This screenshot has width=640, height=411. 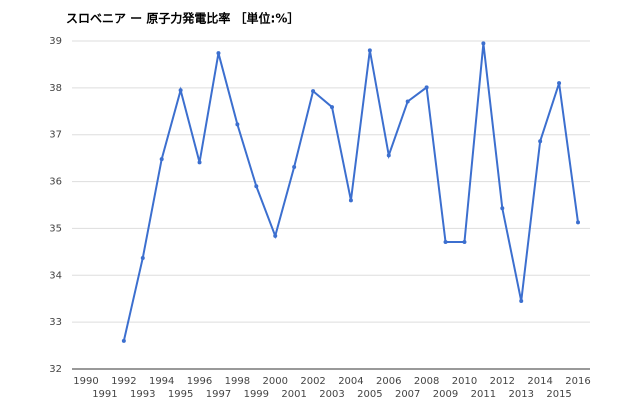 I want to click on x-tick-label: 2003, so click(x=331, y=394).